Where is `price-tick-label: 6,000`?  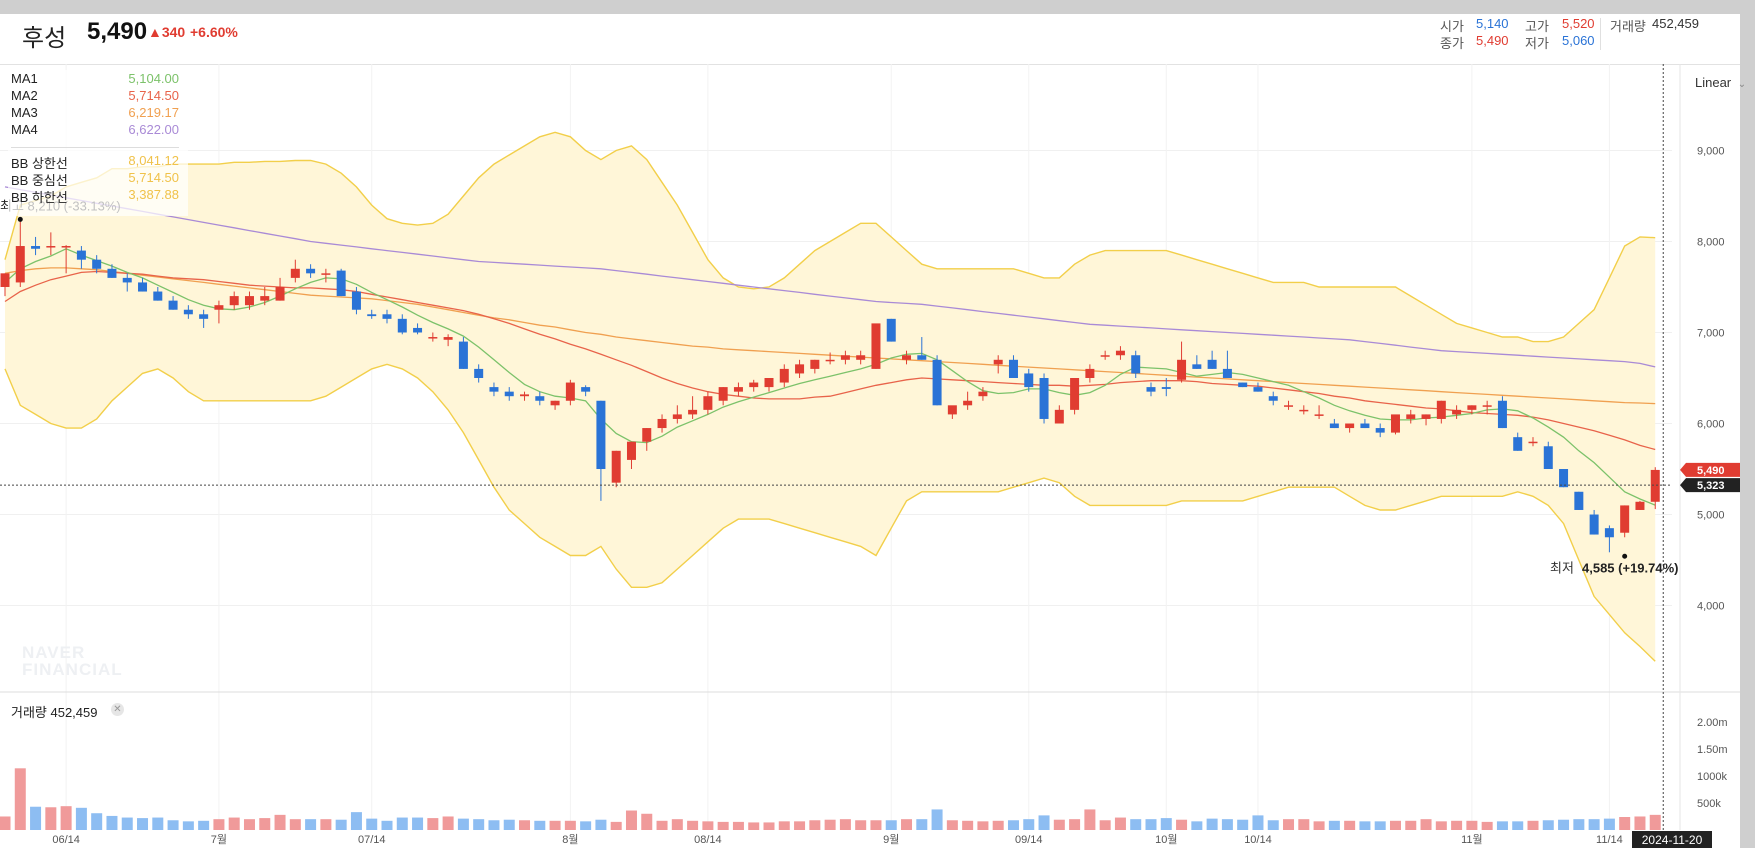 price-tick-label: 6,000 is located at coordinates (1711, 425).